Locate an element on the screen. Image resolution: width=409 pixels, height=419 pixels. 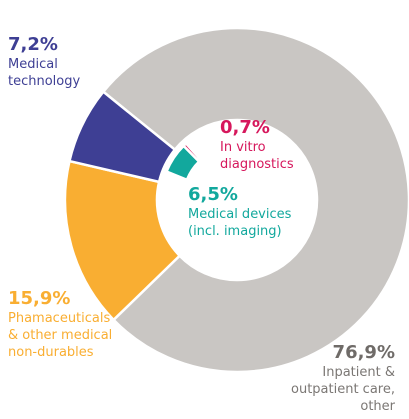
value-label: 7,2% is located at coordinates (33, 44).